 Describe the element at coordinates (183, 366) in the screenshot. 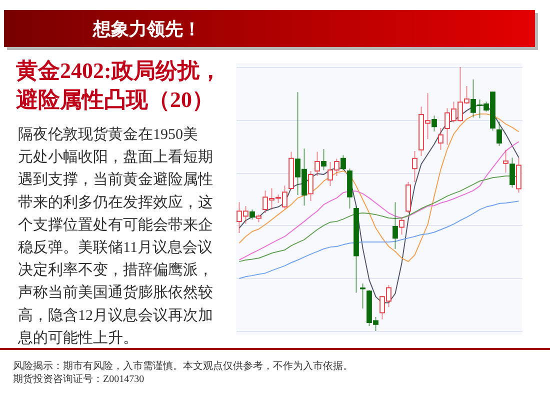

I see `text: 风险揭示：期市有风险，入市需谨慎。本文观点仅供参考，不作为入市依据。` at that location.